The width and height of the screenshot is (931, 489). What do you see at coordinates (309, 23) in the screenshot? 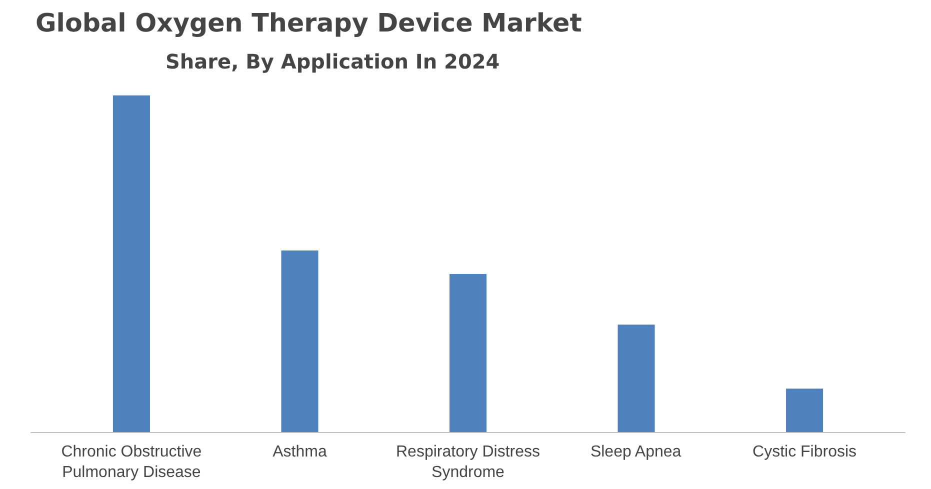
I see `chart-title: Global Oxygen Therapy Device Market` at bounding box center [309, 23].